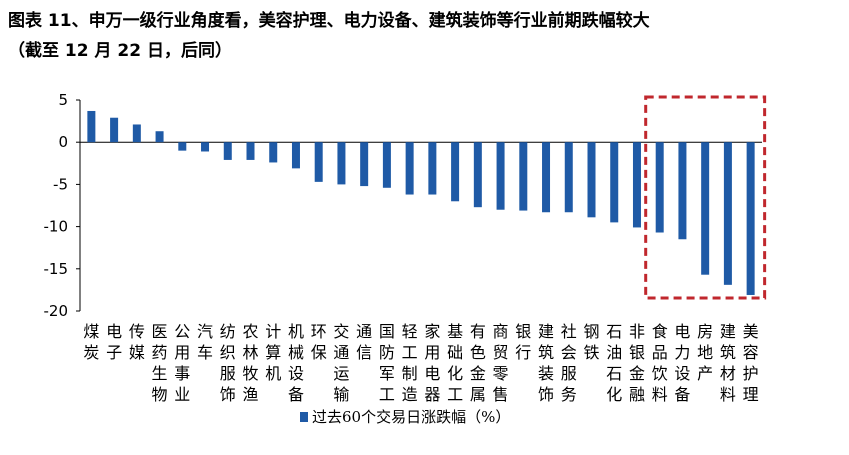 The image size is (849, 455). I want to click on chart-title-line-2: （截至 12 月 22 日，后同）, so click(120, 51).